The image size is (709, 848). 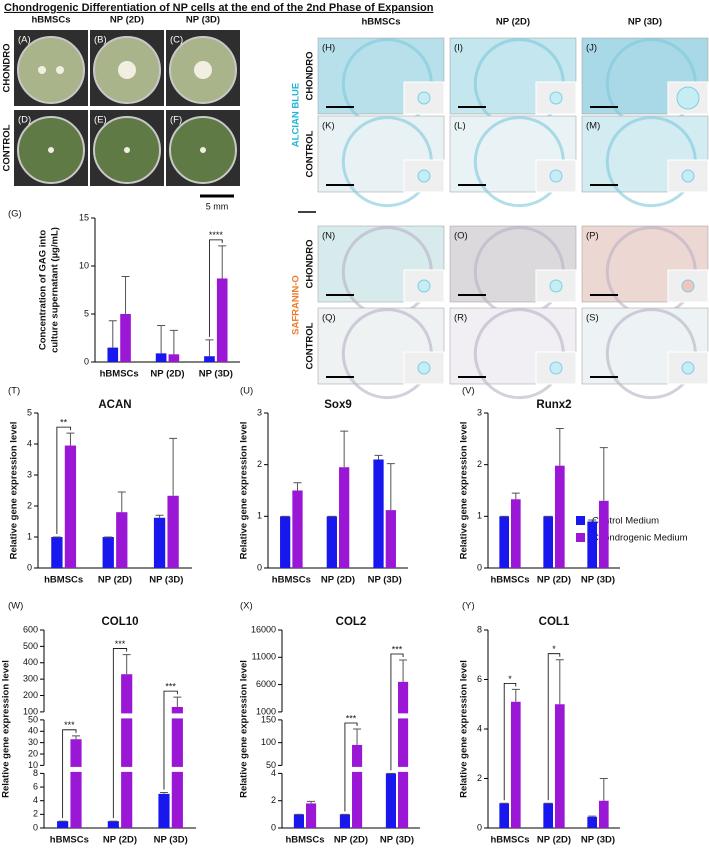 What do you see at coordinates (176, 40) in the screenshot?
I see `panel-label: (C)` at bounding box center [176, 40].